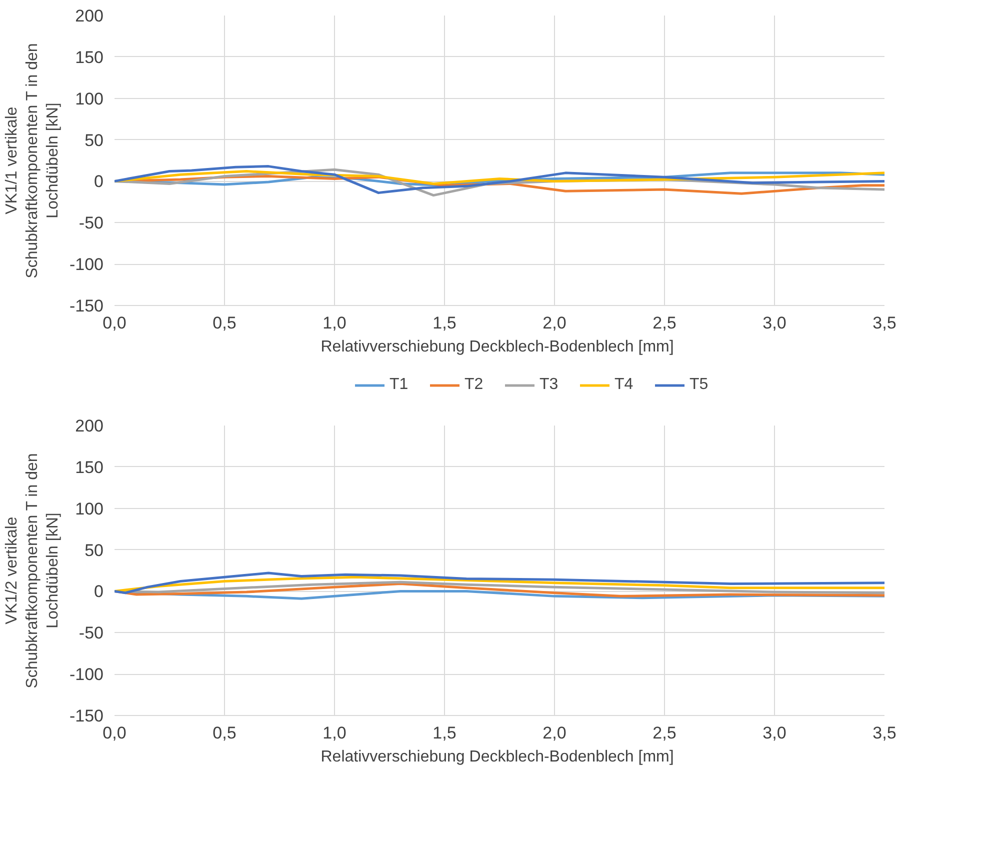 The width and height of the screenshot is (994, 861). What do you see at coordinates (700, 385) in the screenshot?
I see `legend-label: T5` at bounding box center [700, 385].